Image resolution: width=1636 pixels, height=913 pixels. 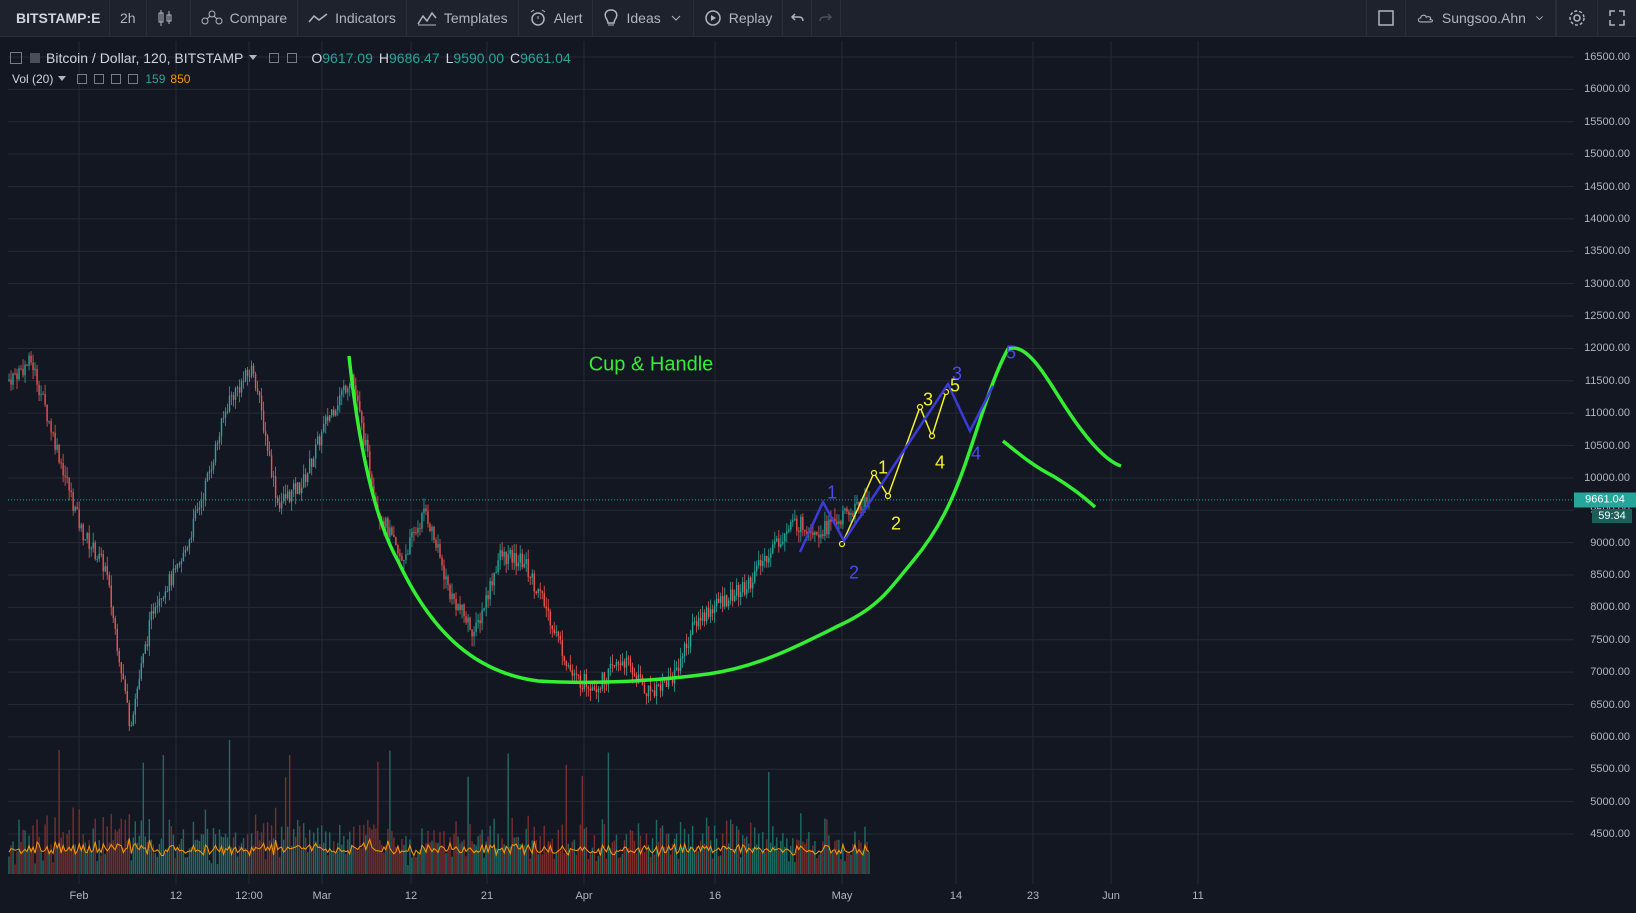 I want to click on symbol-title: Bitcoin / Dollar, 120, BITSTAMP, so click(x=145, y=58).